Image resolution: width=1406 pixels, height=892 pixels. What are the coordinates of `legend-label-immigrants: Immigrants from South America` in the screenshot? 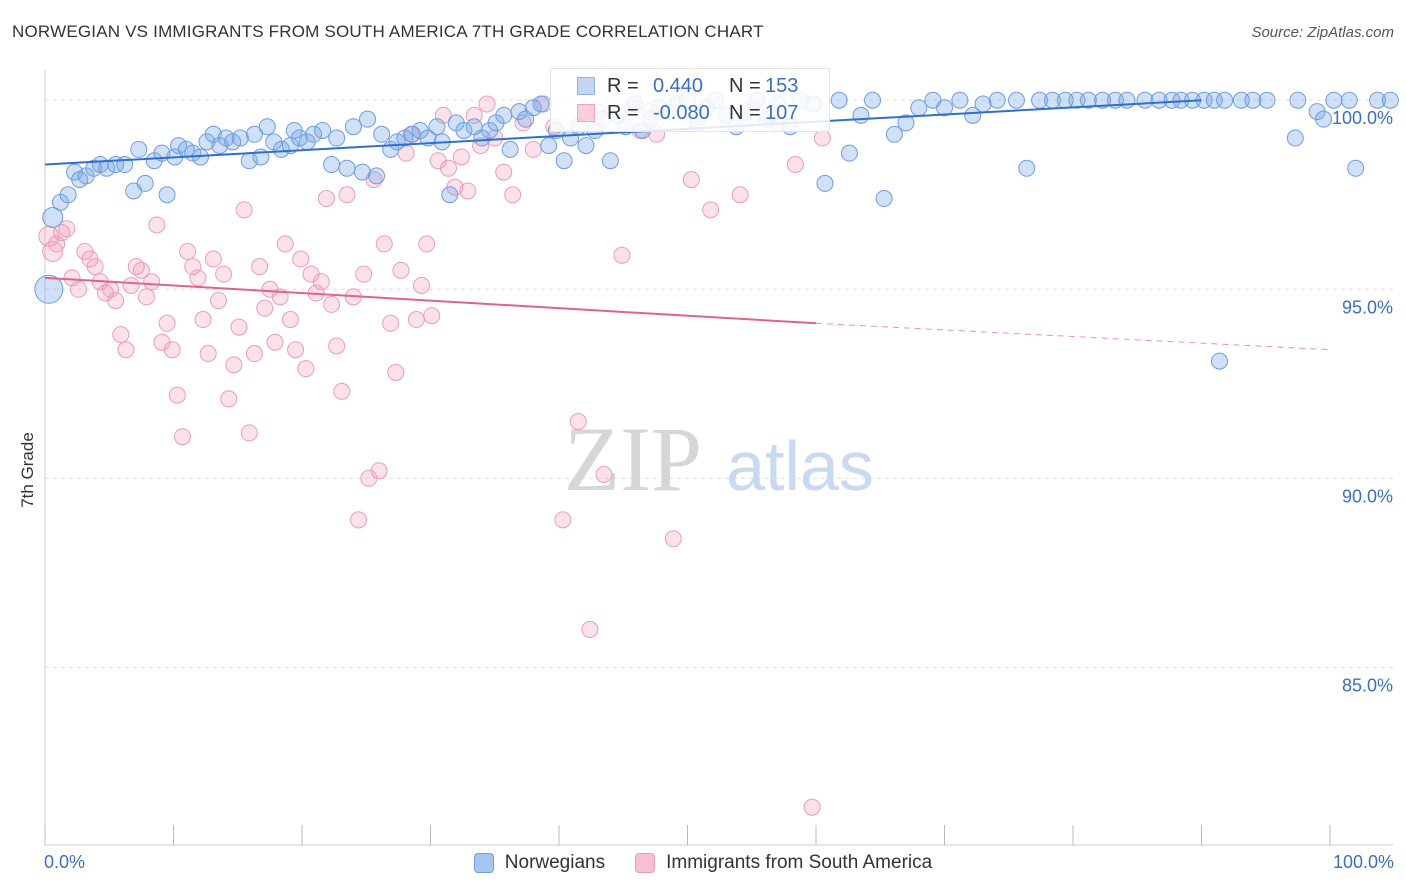 It's located at (799, 862).